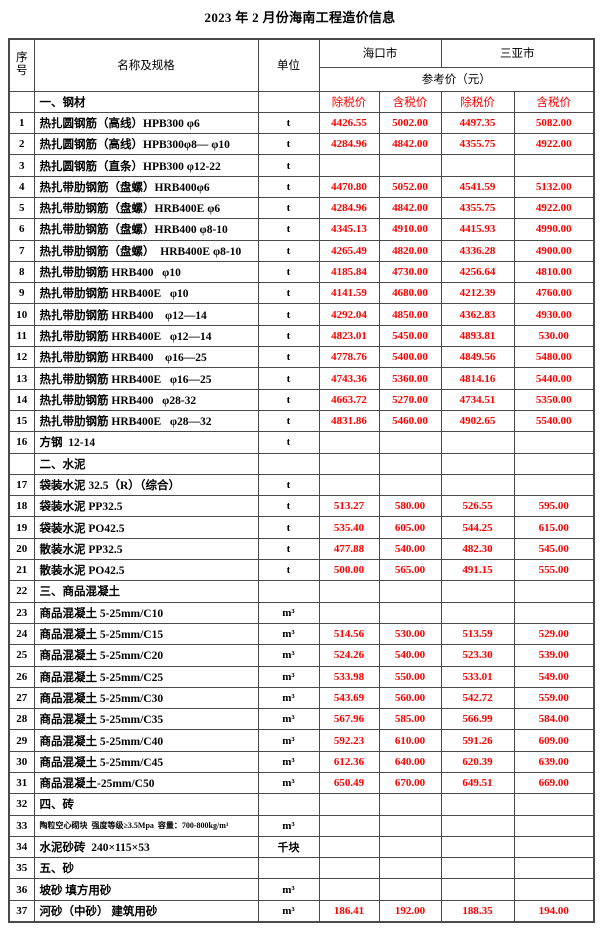 The image size is (600, 929). I want to click on name-cell: 袋装水泥 32.5（R）（综合）, so click(146, 485).